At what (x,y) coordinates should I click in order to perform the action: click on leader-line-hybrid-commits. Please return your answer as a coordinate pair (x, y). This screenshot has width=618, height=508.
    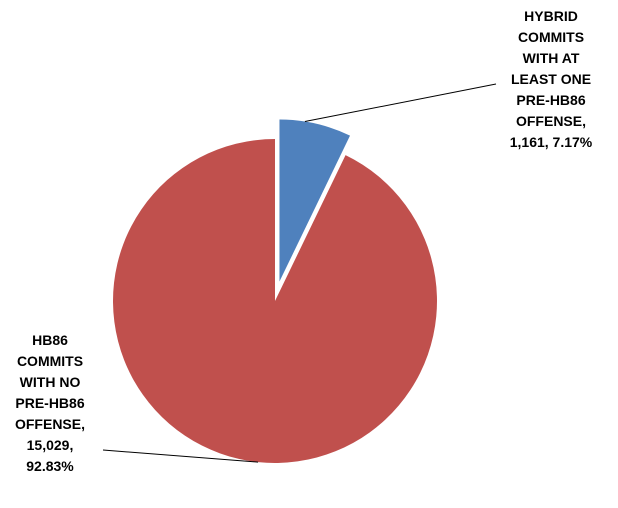
    Looking at the image, I should click on (400, 103).